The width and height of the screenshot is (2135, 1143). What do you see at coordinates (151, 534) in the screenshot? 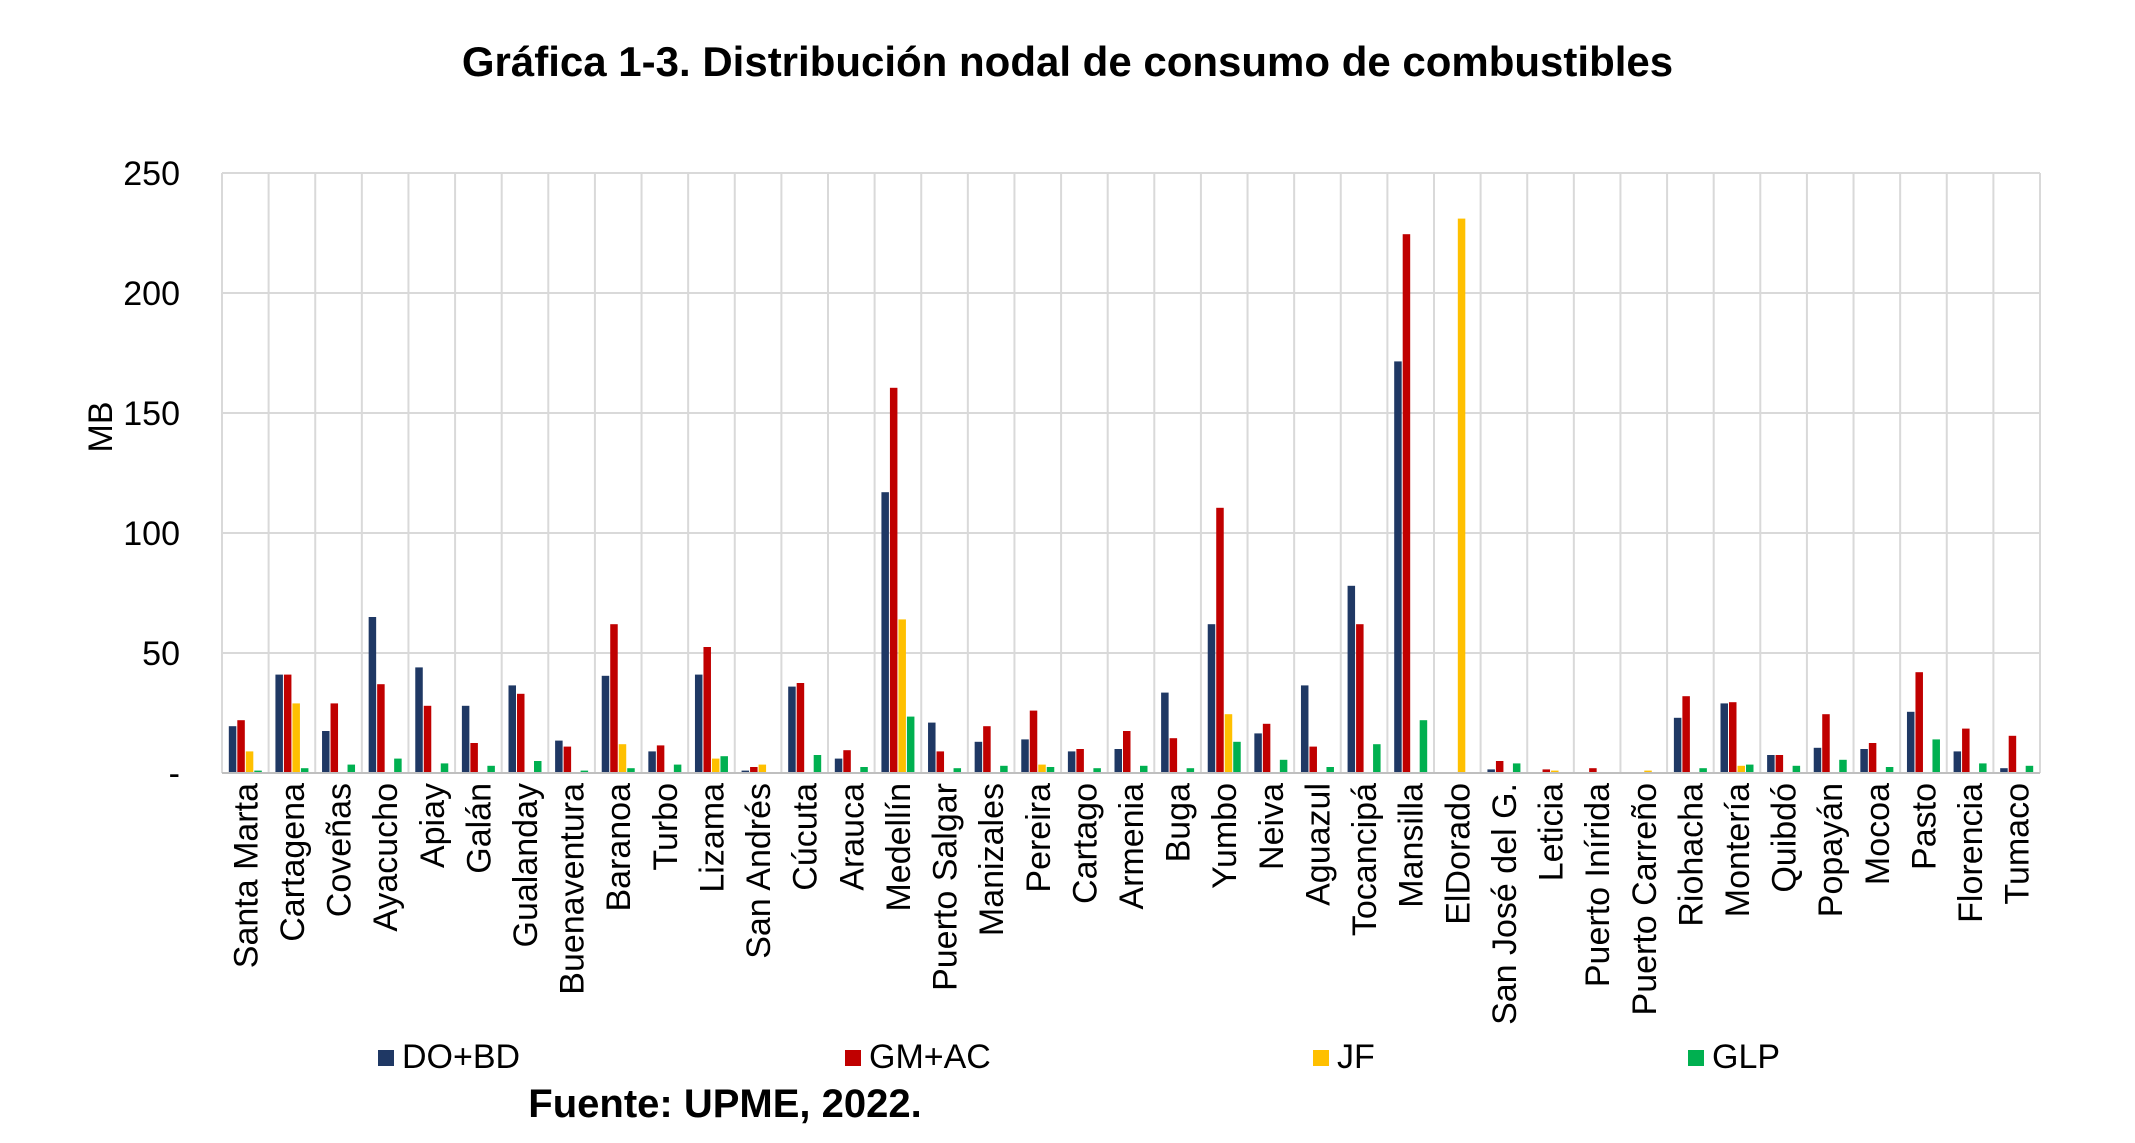
I see `y-tick-label: 100` at bounding box center [151, 534].